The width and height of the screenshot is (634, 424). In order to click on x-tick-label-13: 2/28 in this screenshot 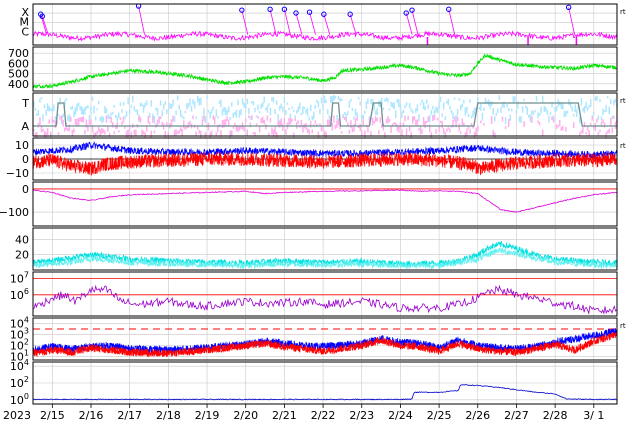, I will do `click(555, 415)`.